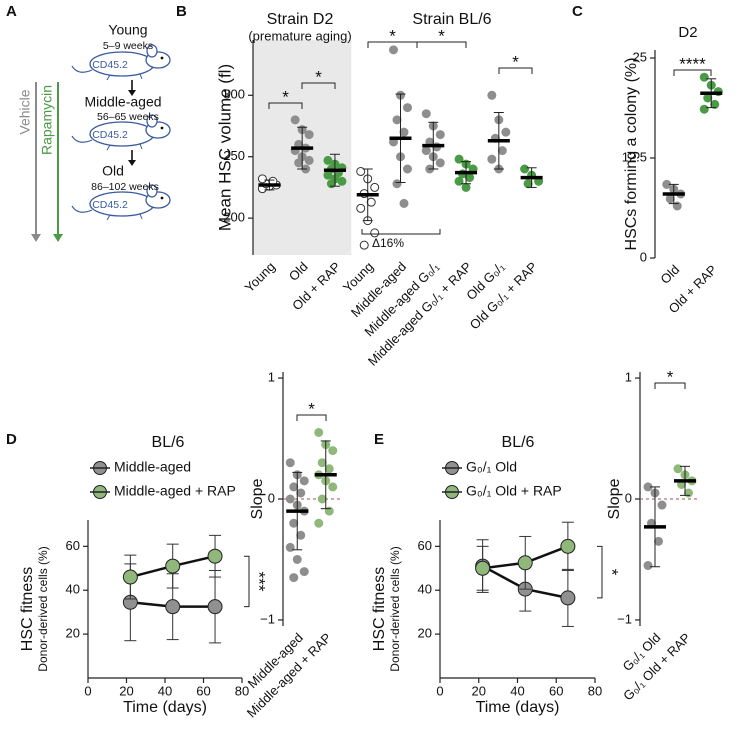 The height and width of the screenshot is (745, 750). What do you see at coordinates (687, 32) in the screenshot?
I see `chart-title: D2` at bounding box center [687, 32].